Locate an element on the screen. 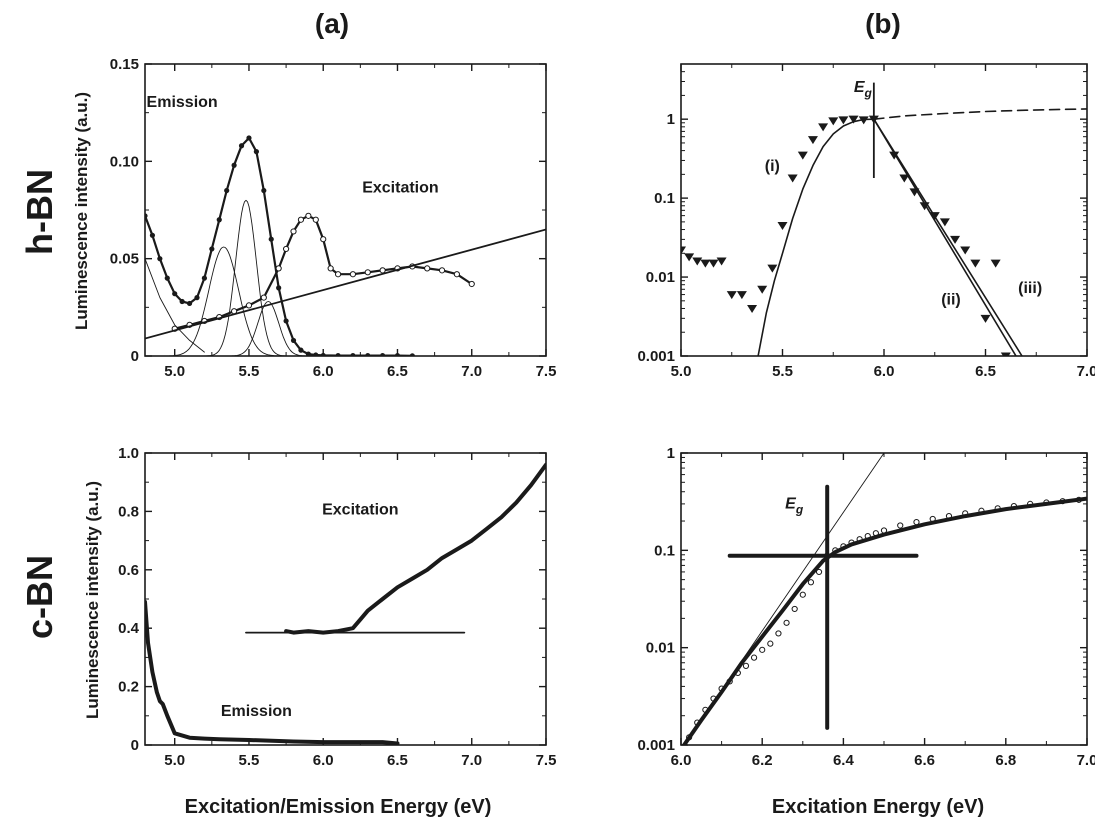 Image resolution: width=1095 pixels, height=823 pixels. annotation-label: (iii) is located at coordinates (1030, 288).